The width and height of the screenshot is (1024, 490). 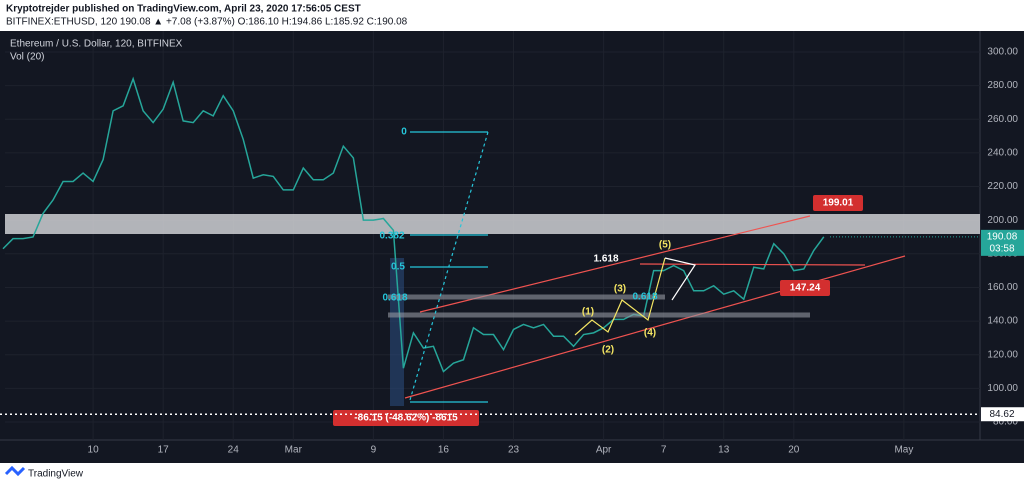 I want to click on countdown: 03:58, so click(x=1001, y=248).